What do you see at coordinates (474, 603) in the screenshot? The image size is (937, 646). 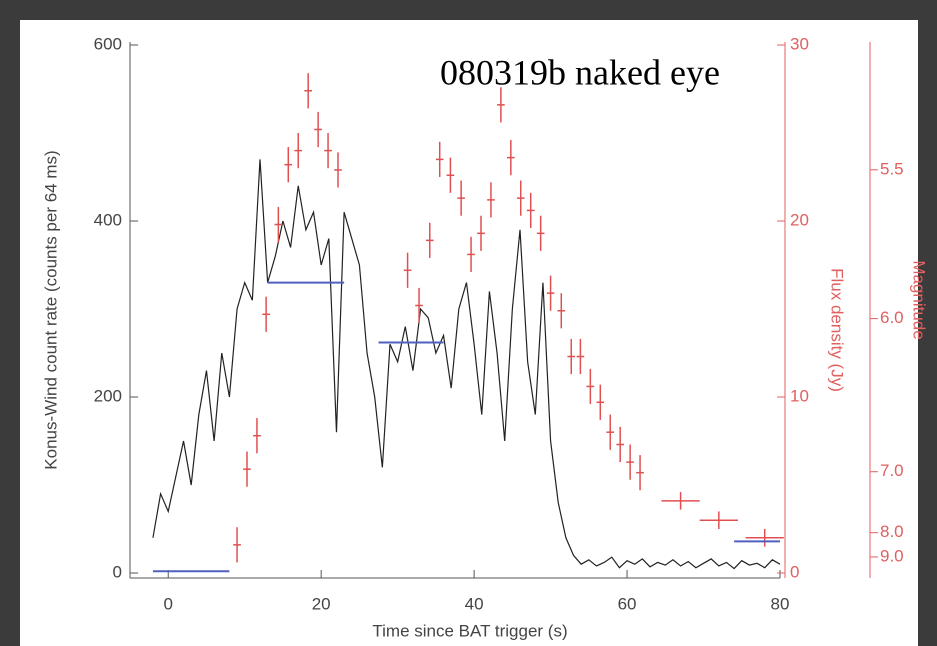 I see `x-tick-label: 40` at bounding box center [474, 603].